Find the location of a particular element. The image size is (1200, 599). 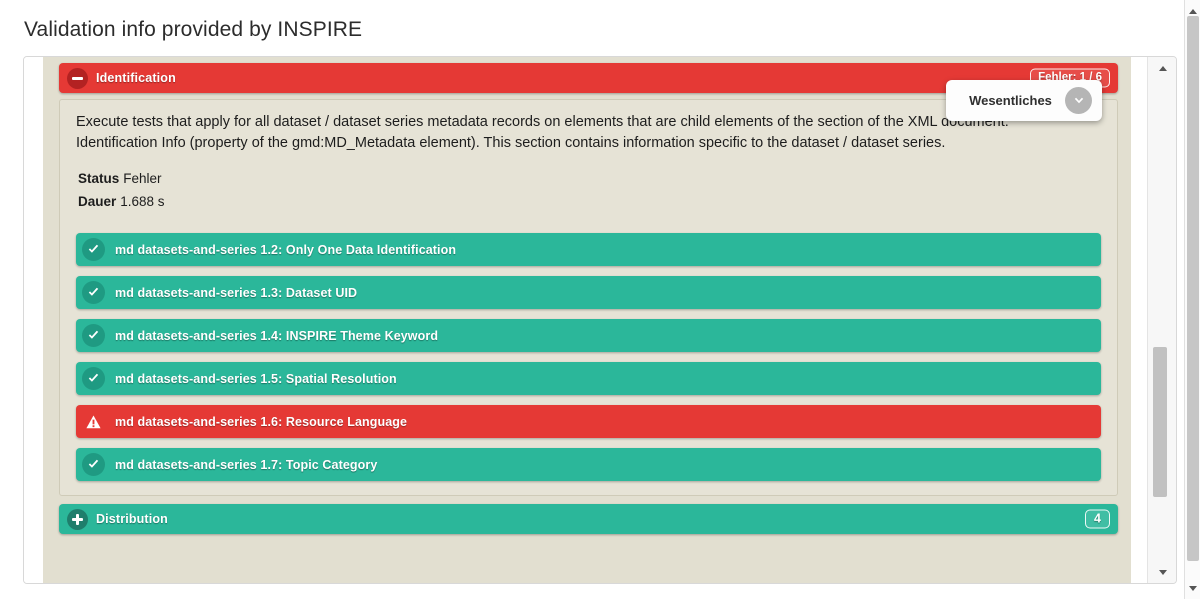

page-scrollbar-thumb is located at coordinates (1193, 288).